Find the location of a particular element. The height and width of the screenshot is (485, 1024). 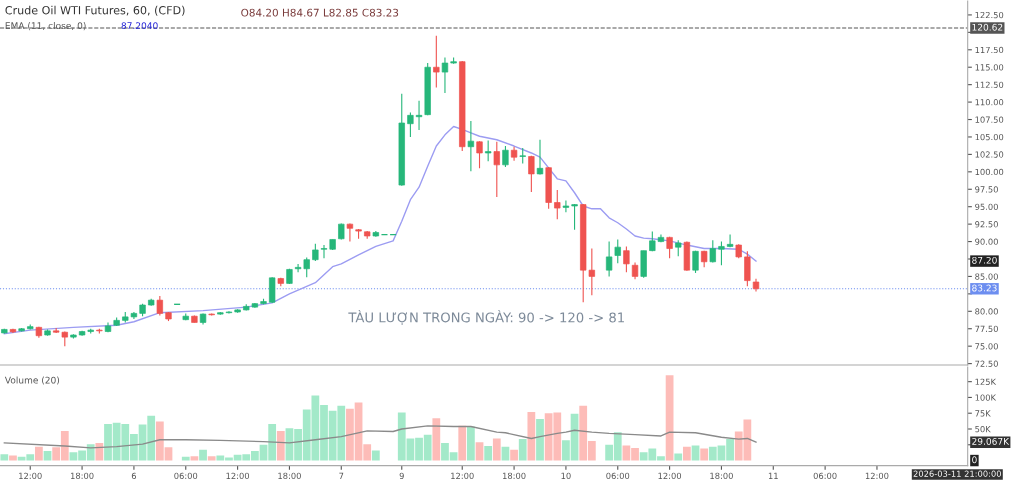

y-tick-label: 92.50 is located at coordinates (986, 224).